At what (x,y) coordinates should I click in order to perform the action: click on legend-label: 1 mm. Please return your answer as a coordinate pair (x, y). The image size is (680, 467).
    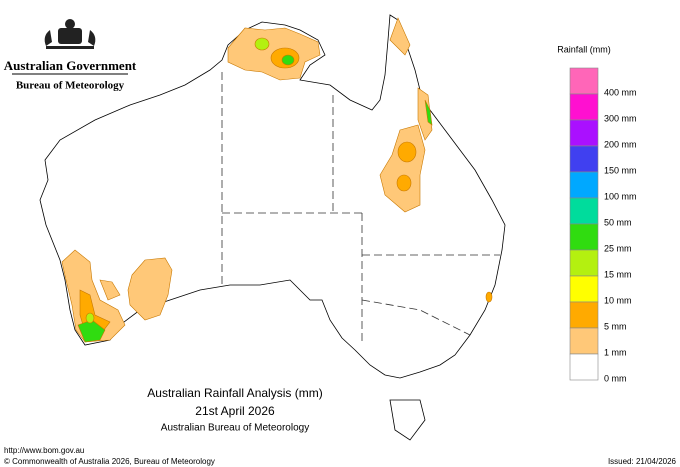
    Looking at the image, I should click on (615, 352).